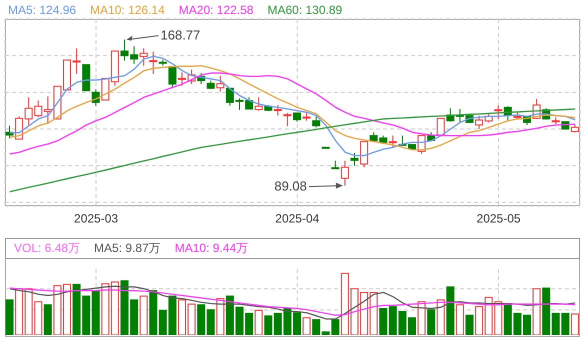 The width and height of the screenshot is (585, 337). Describe the element at coordinates (127, 9) in the screenshot. I see `text: MA10: 126.14` at that location.